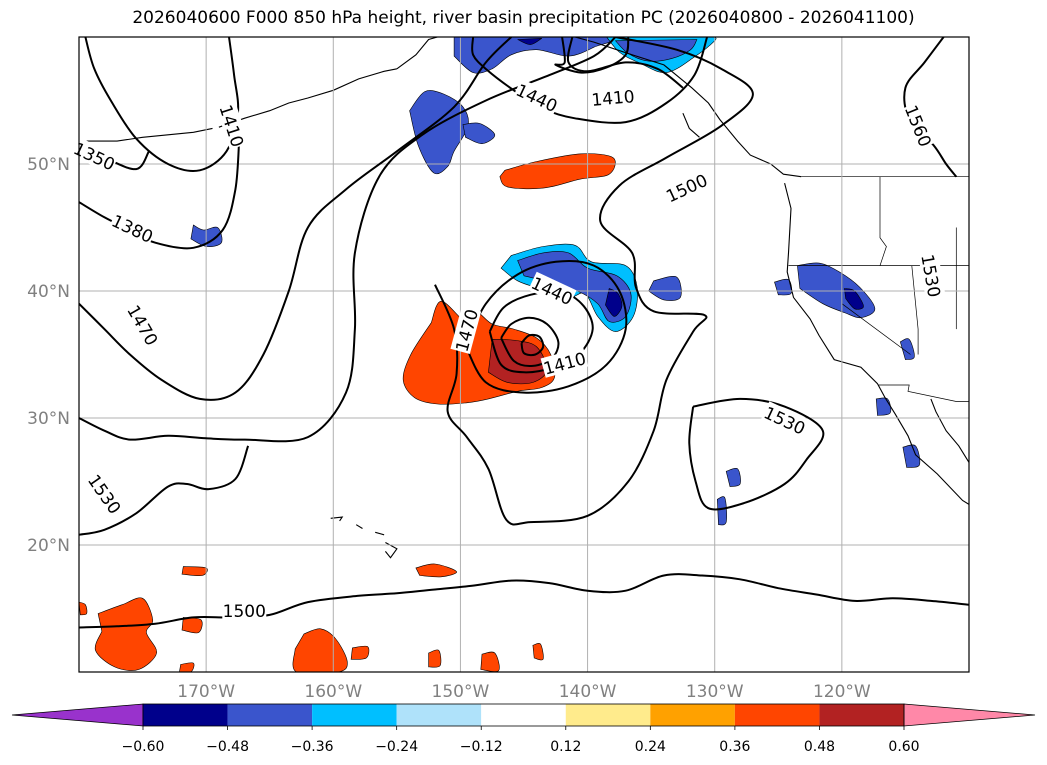  I want to click on lon-tick-label: 160°W, so click(333, 692).